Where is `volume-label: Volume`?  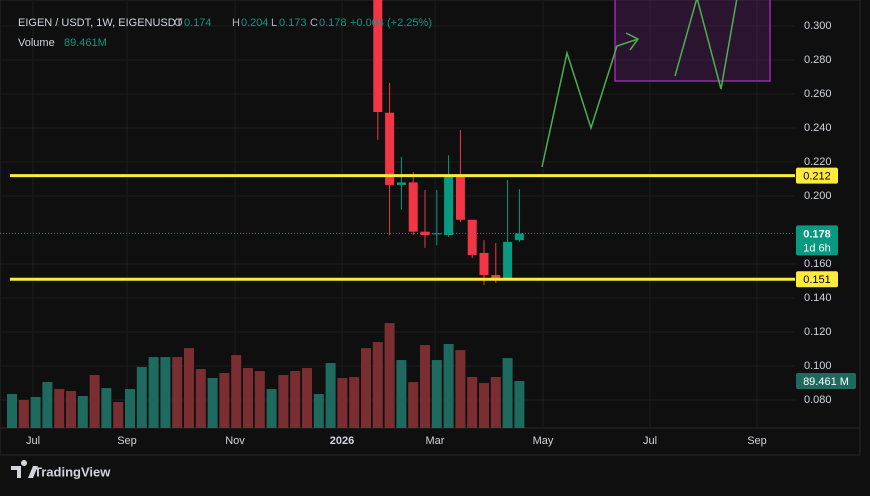 volume-label: Volume is located at coordinates (36, 43).